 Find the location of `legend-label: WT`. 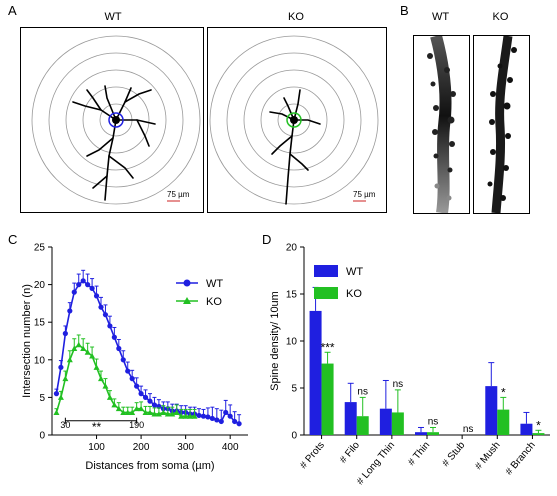

legend-label: WT is located at coordinates (214, 284).